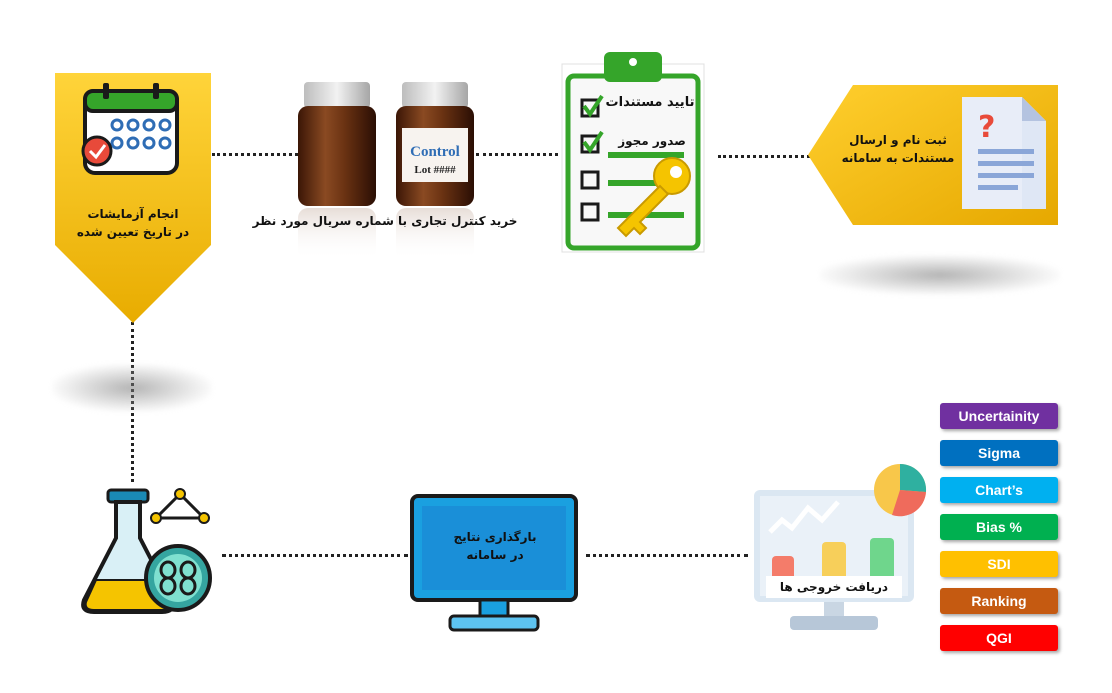  I want to click on output-tag-qgi: QGI, so click(999, 638).